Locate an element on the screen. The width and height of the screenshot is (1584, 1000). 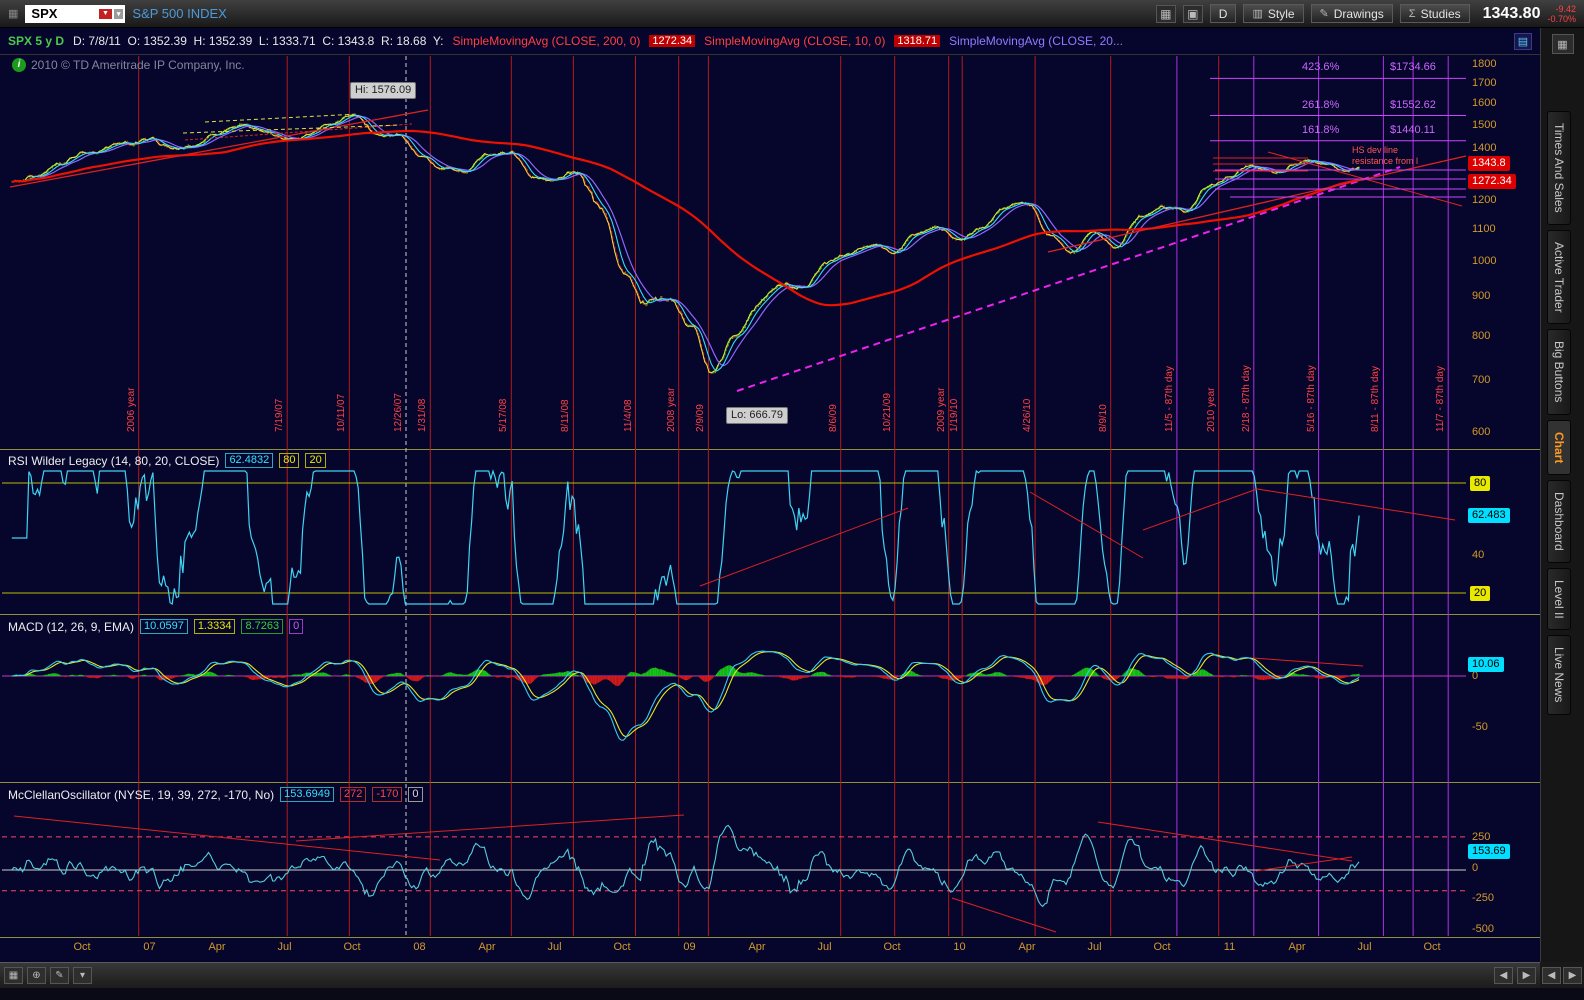
mcc-250-tick: 250 is located at coordinates (1481, 837).